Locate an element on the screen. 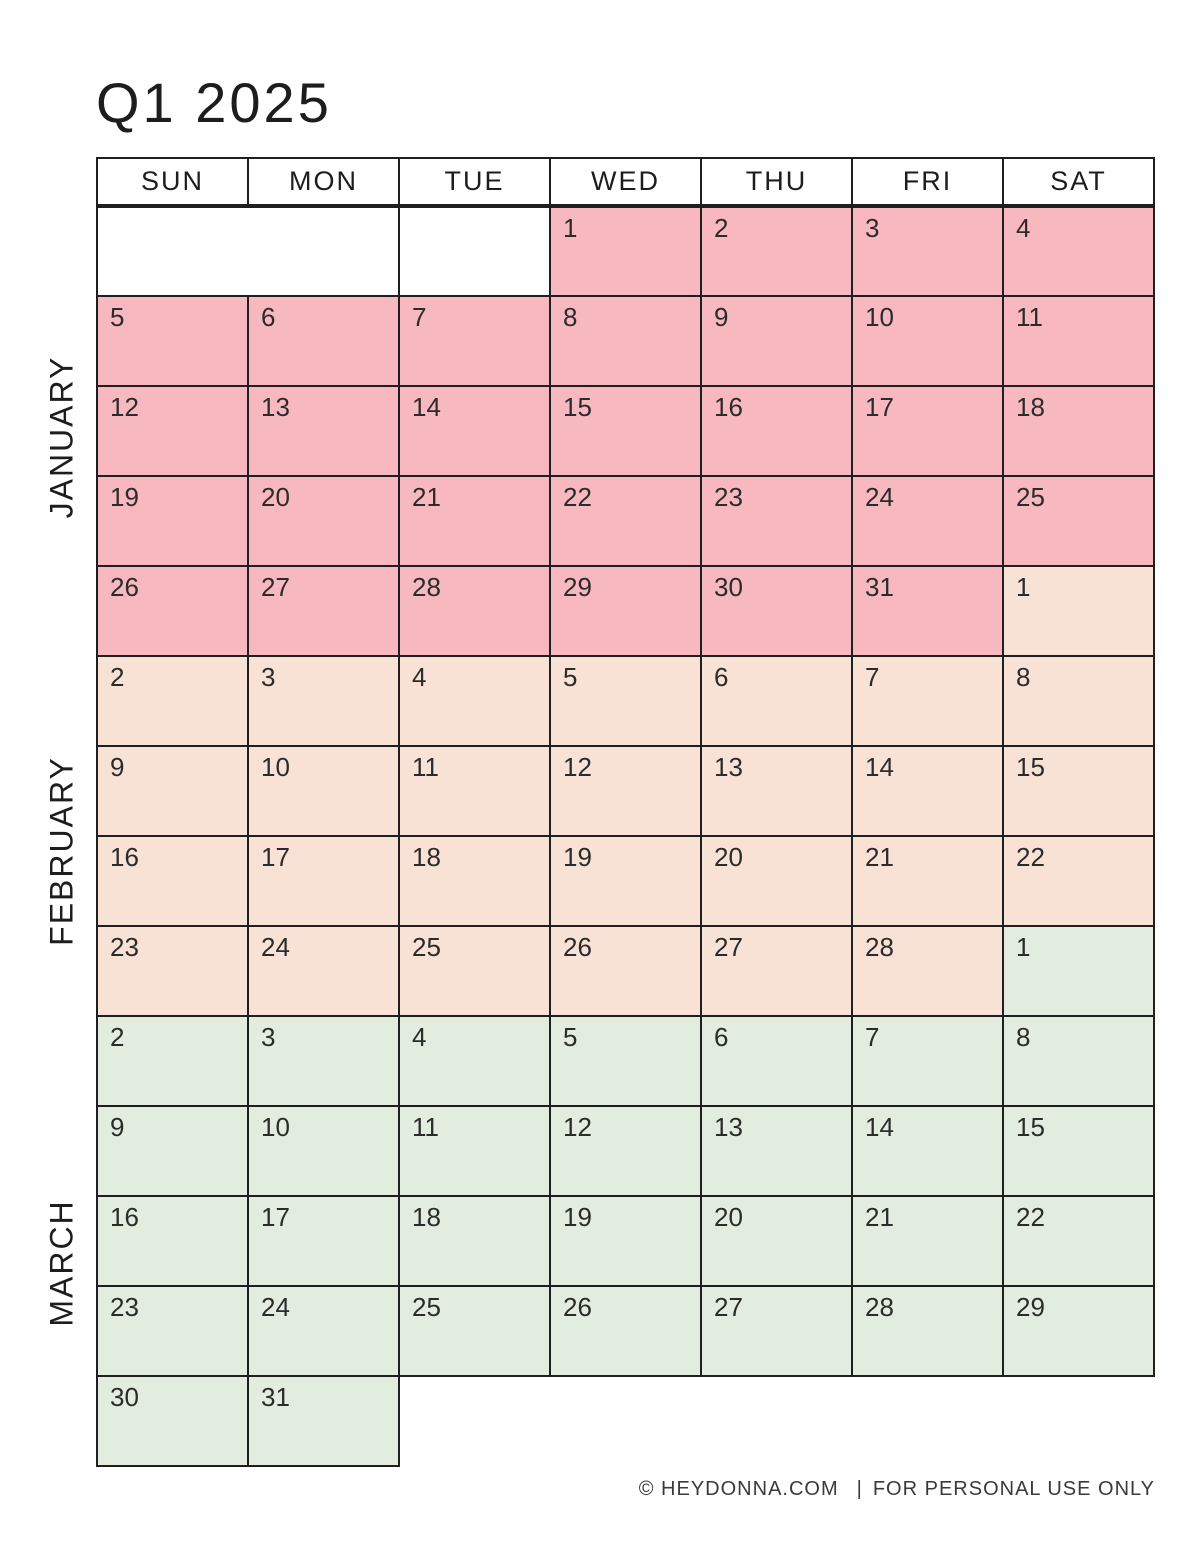 This screenshot has width=1200, height=1553. day-cell-january-3: 3 is located at coordinates (927, 251).